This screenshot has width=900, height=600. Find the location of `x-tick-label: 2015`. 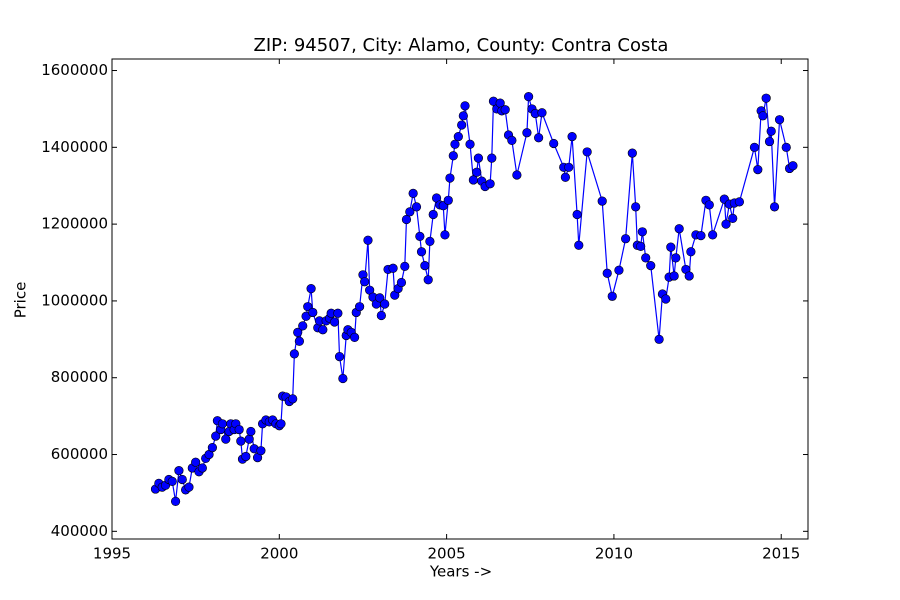

x-tick-label: 2015 is located at coordinates (781, 554).